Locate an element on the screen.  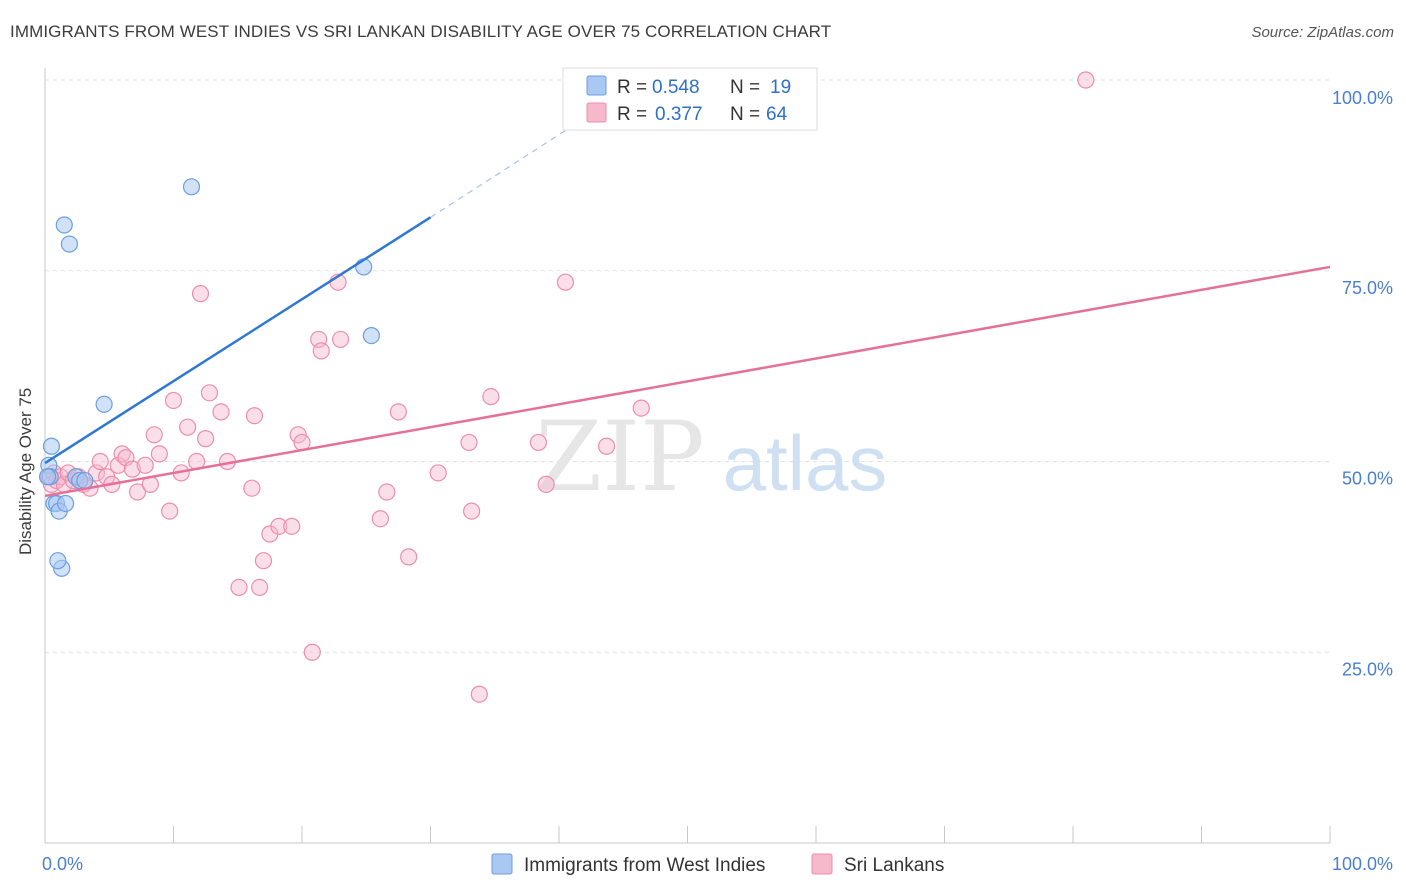
legend-r-value-1: 0.548 is located at coordinates (676, 87).